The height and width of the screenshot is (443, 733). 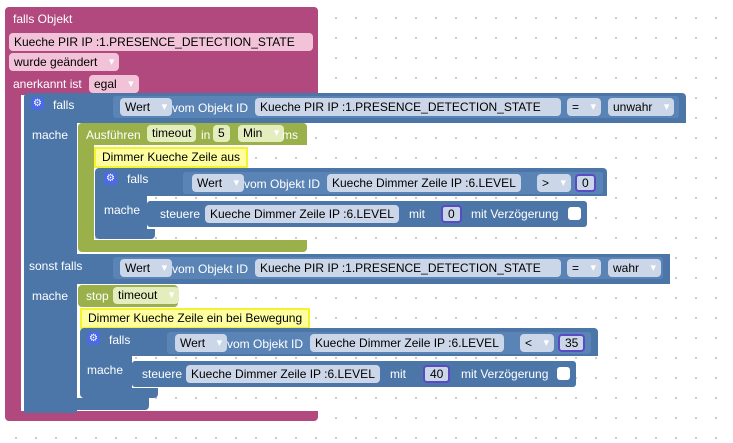 What do you see at coordinates (119, 393) in the screenshot?
I see `inner-if-2-footer` at bounding box center [119, 393].